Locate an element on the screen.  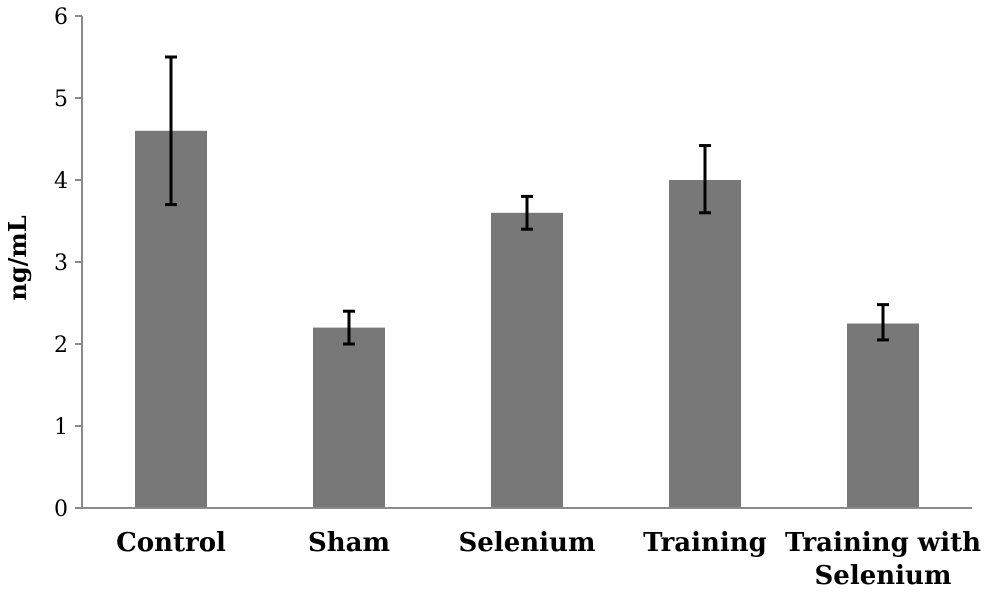
category-label: Sham is located at coordinates (349, 543).